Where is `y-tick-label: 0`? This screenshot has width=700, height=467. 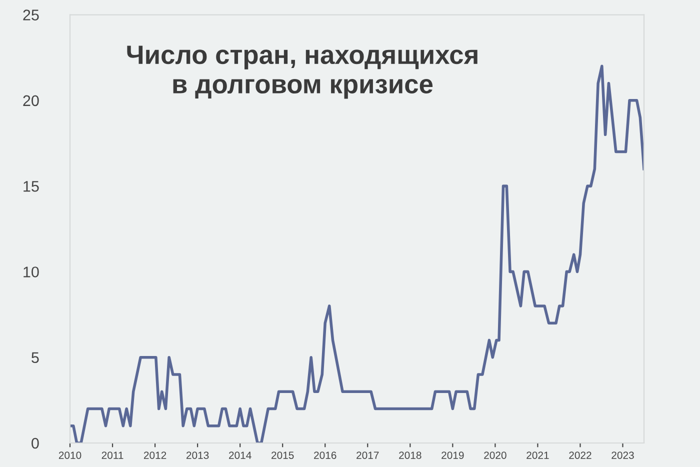 y-tick-label: 0 is located at coordinates (35, 443).